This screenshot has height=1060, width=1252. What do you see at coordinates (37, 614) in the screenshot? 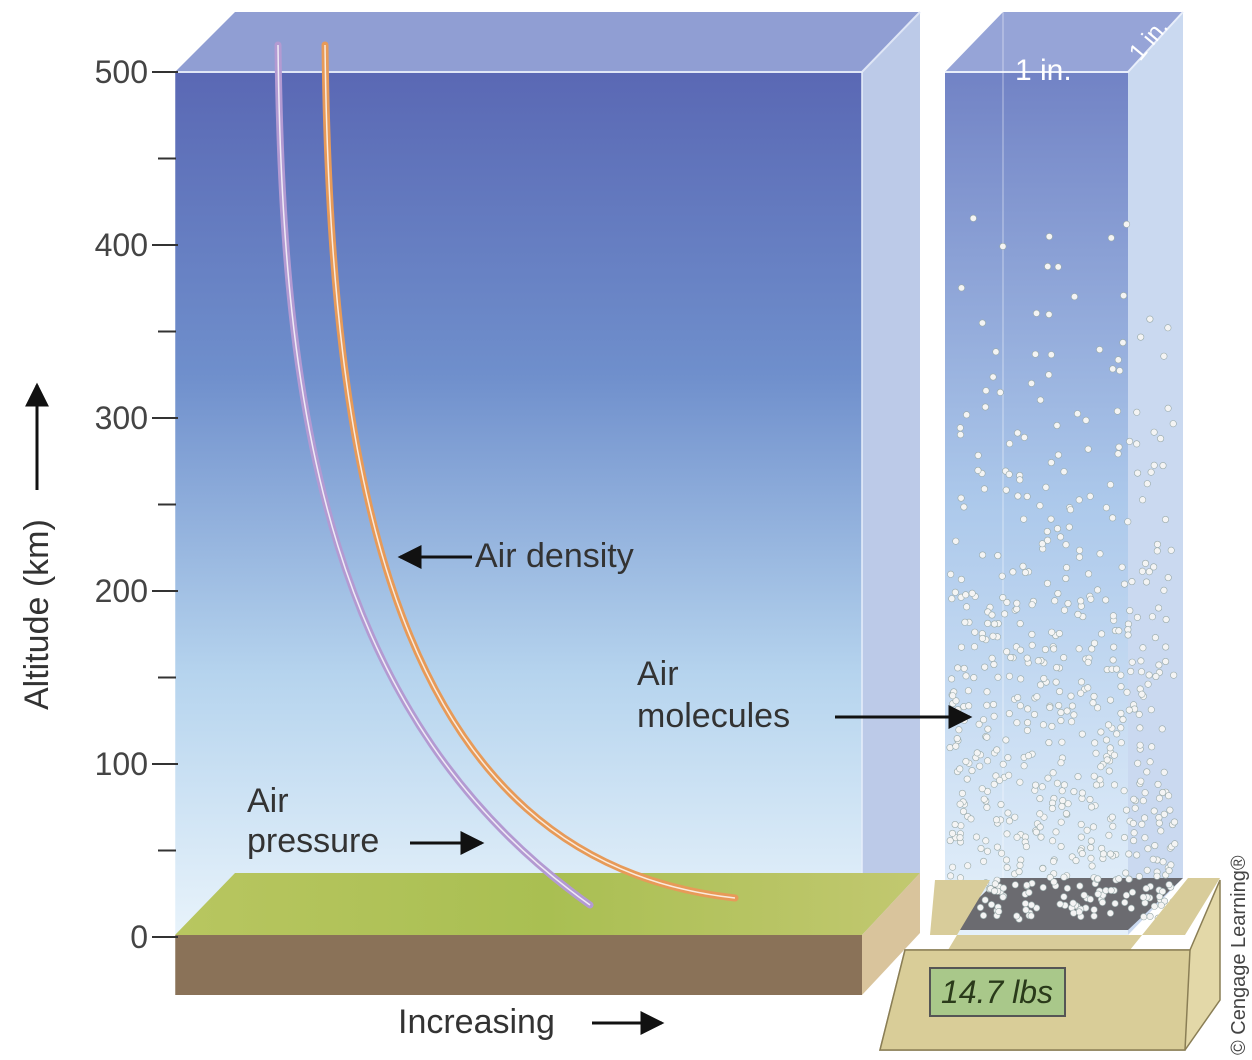
I see `axis-label: Altitude (km)` at bounding box center [37, 614].